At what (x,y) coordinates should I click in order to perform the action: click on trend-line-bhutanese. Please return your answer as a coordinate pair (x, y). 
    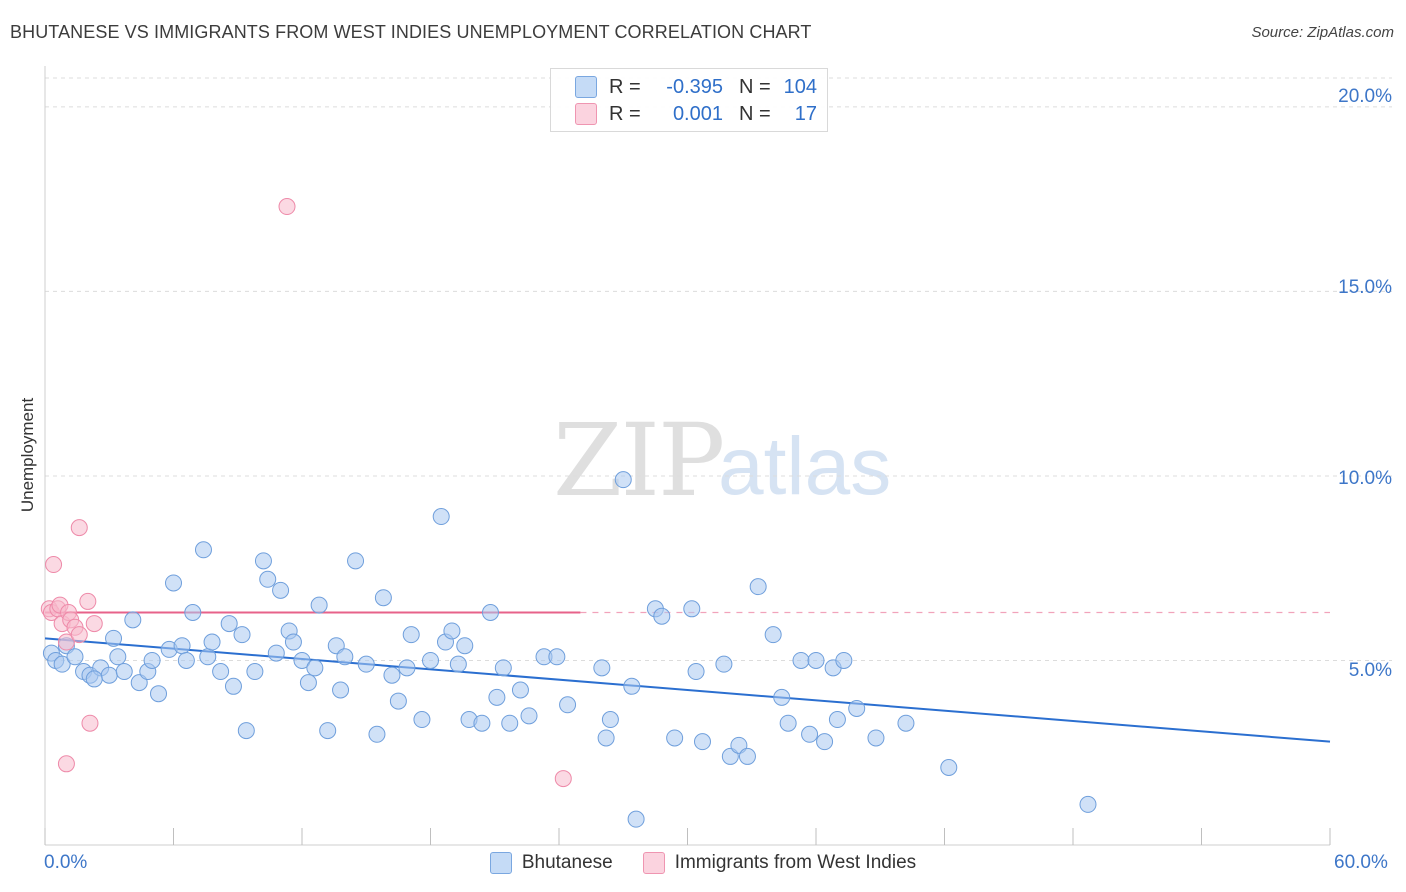
    Looking at the image, I should click on (687, 690).